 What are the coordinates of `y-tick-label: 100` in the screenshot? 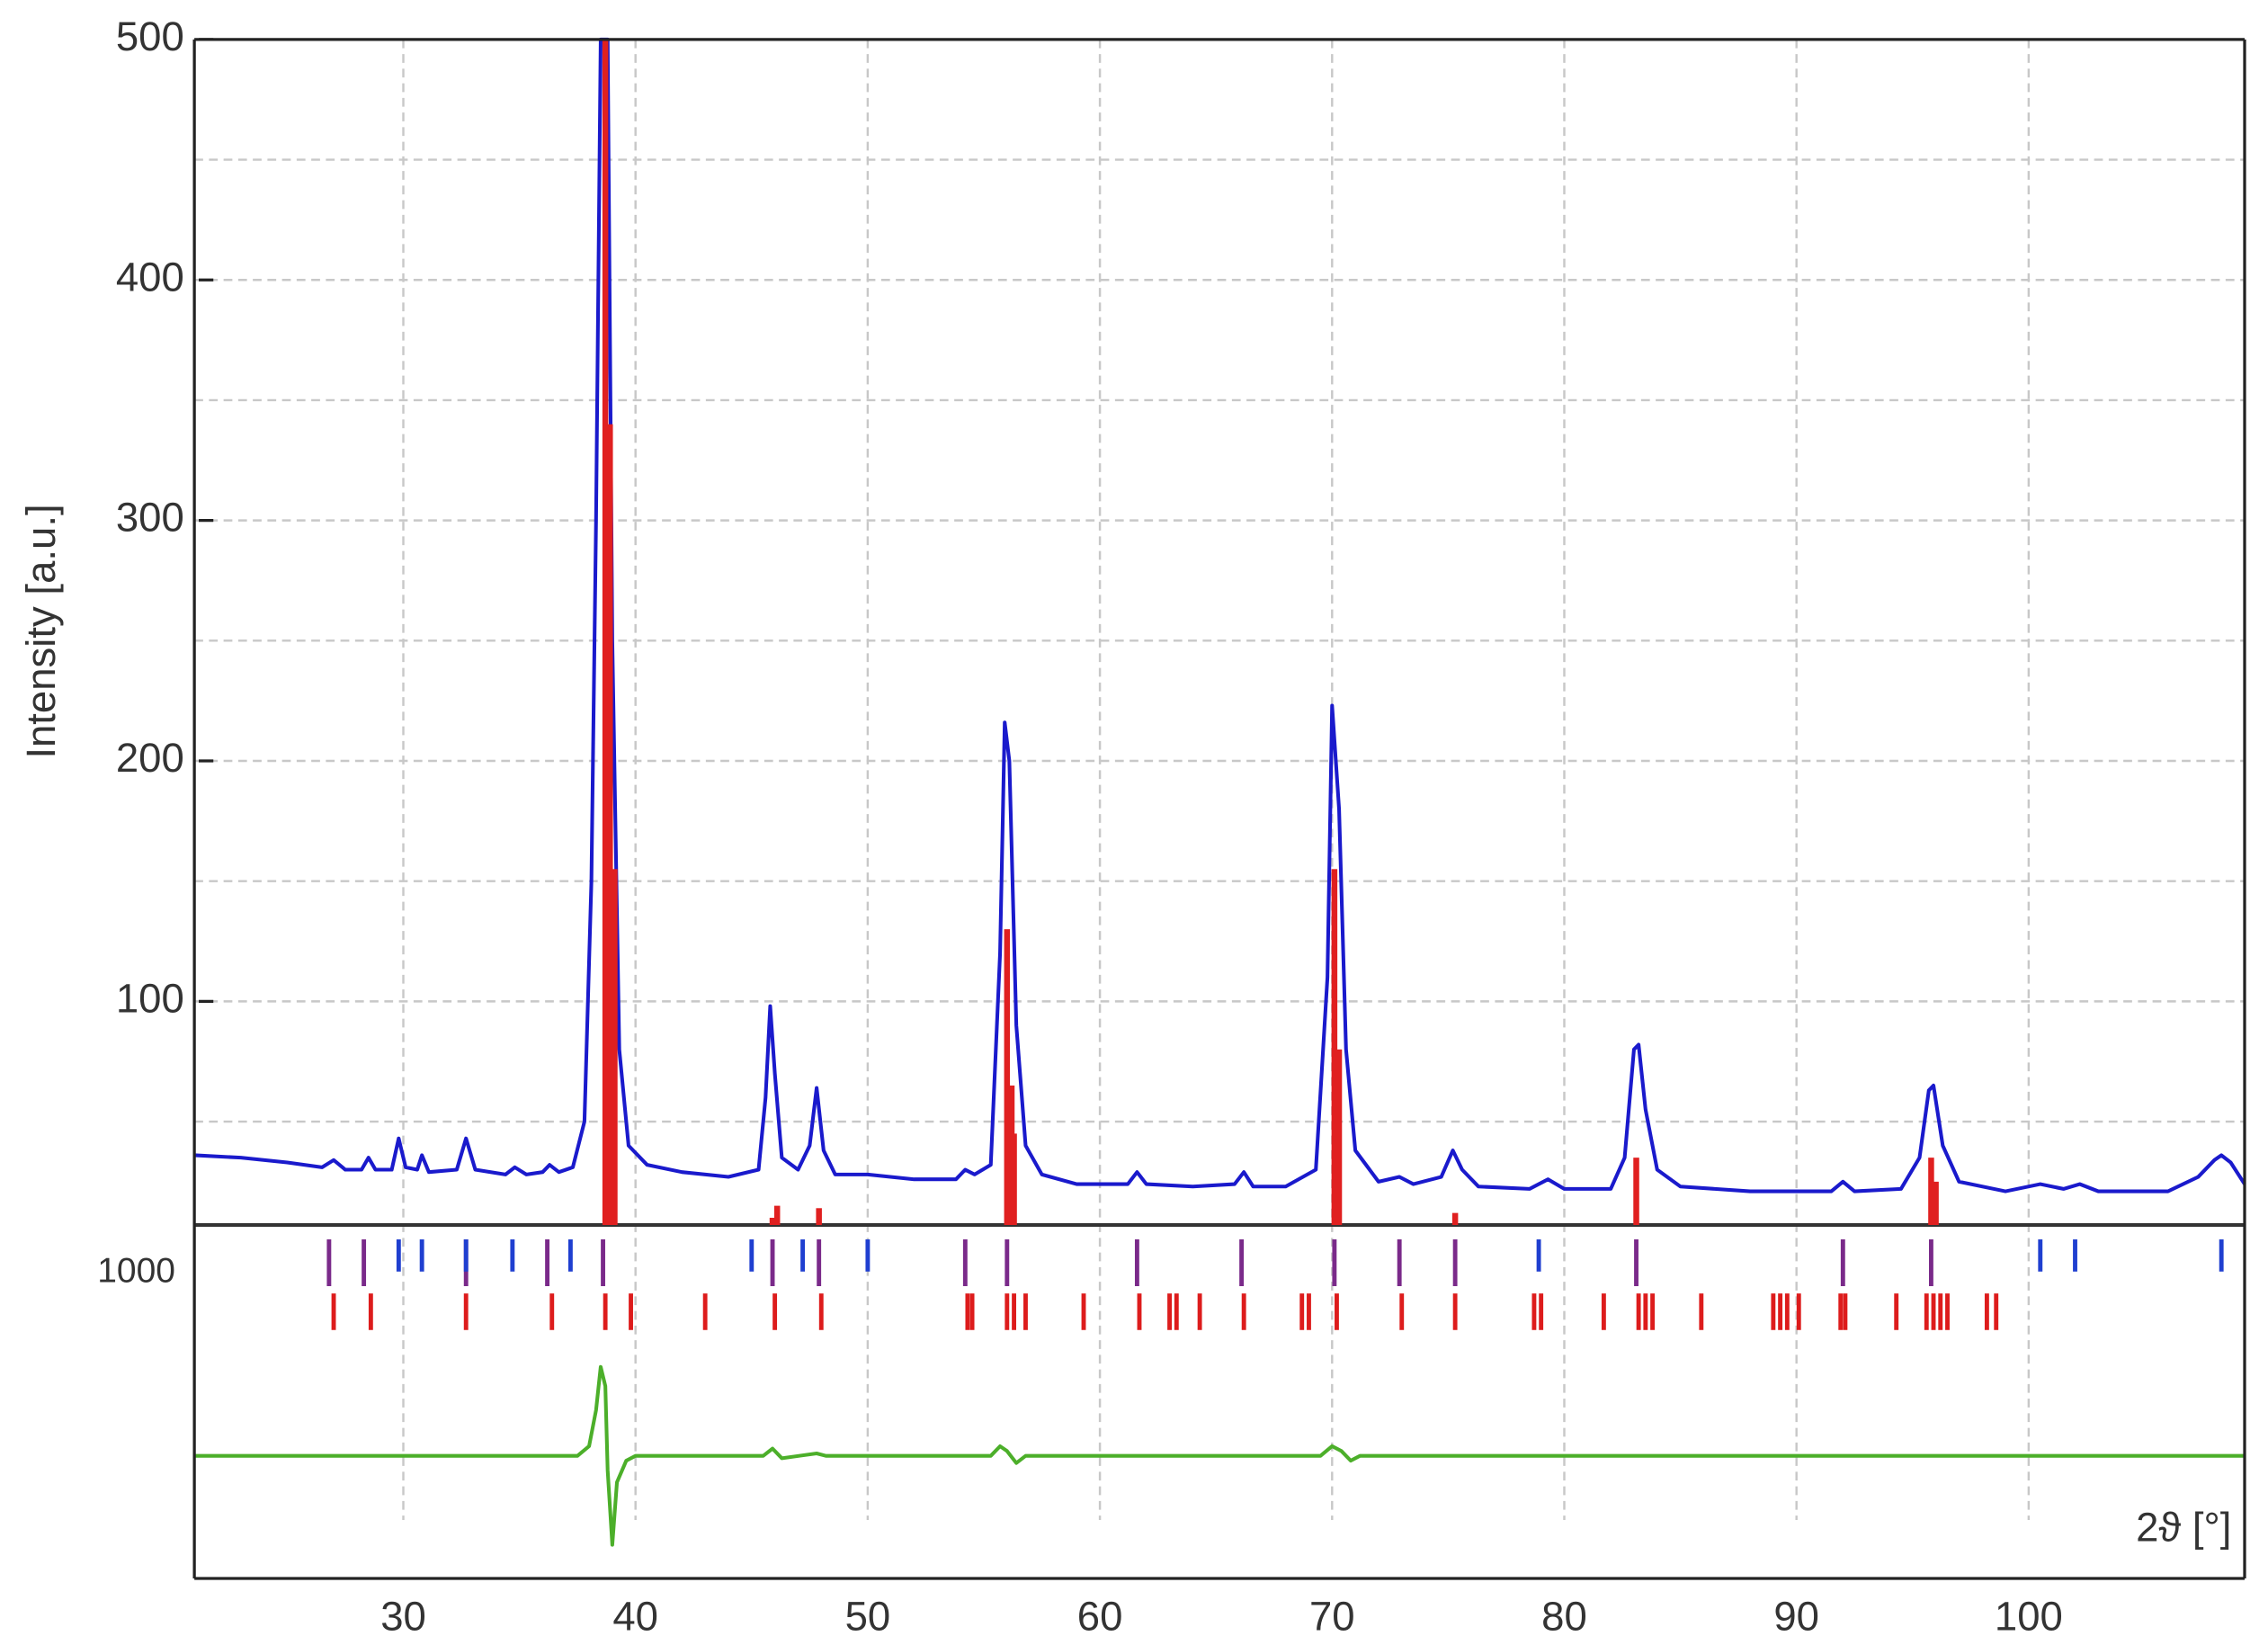 It's located at (150, 998).